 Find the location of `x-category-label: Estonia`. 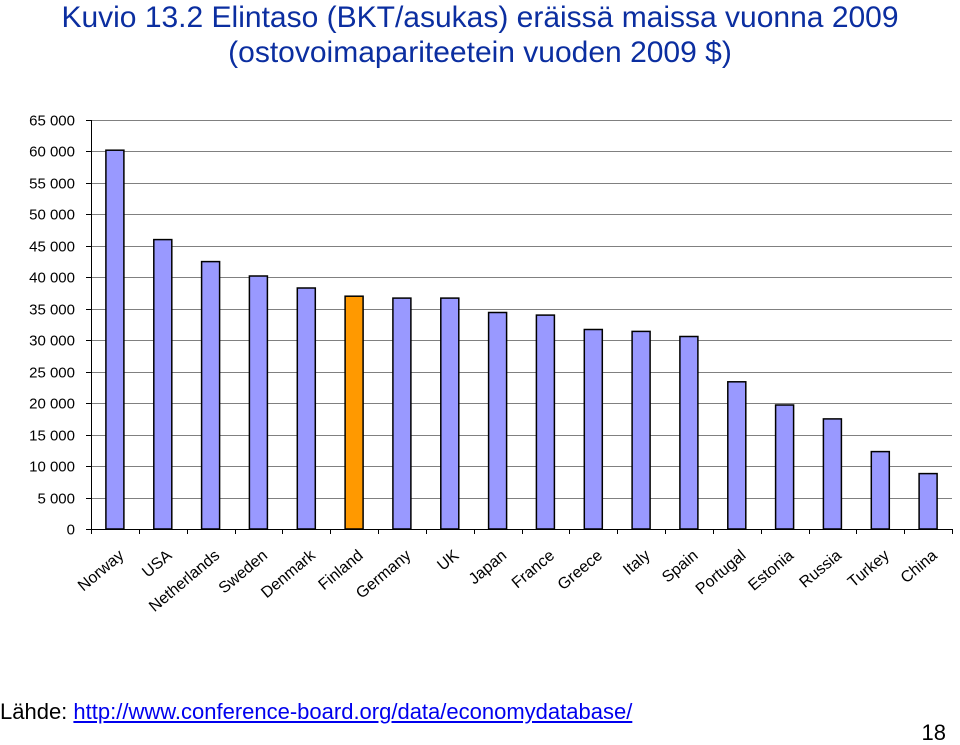

x-category-label: Estonia is located at coordinates (771, 570).